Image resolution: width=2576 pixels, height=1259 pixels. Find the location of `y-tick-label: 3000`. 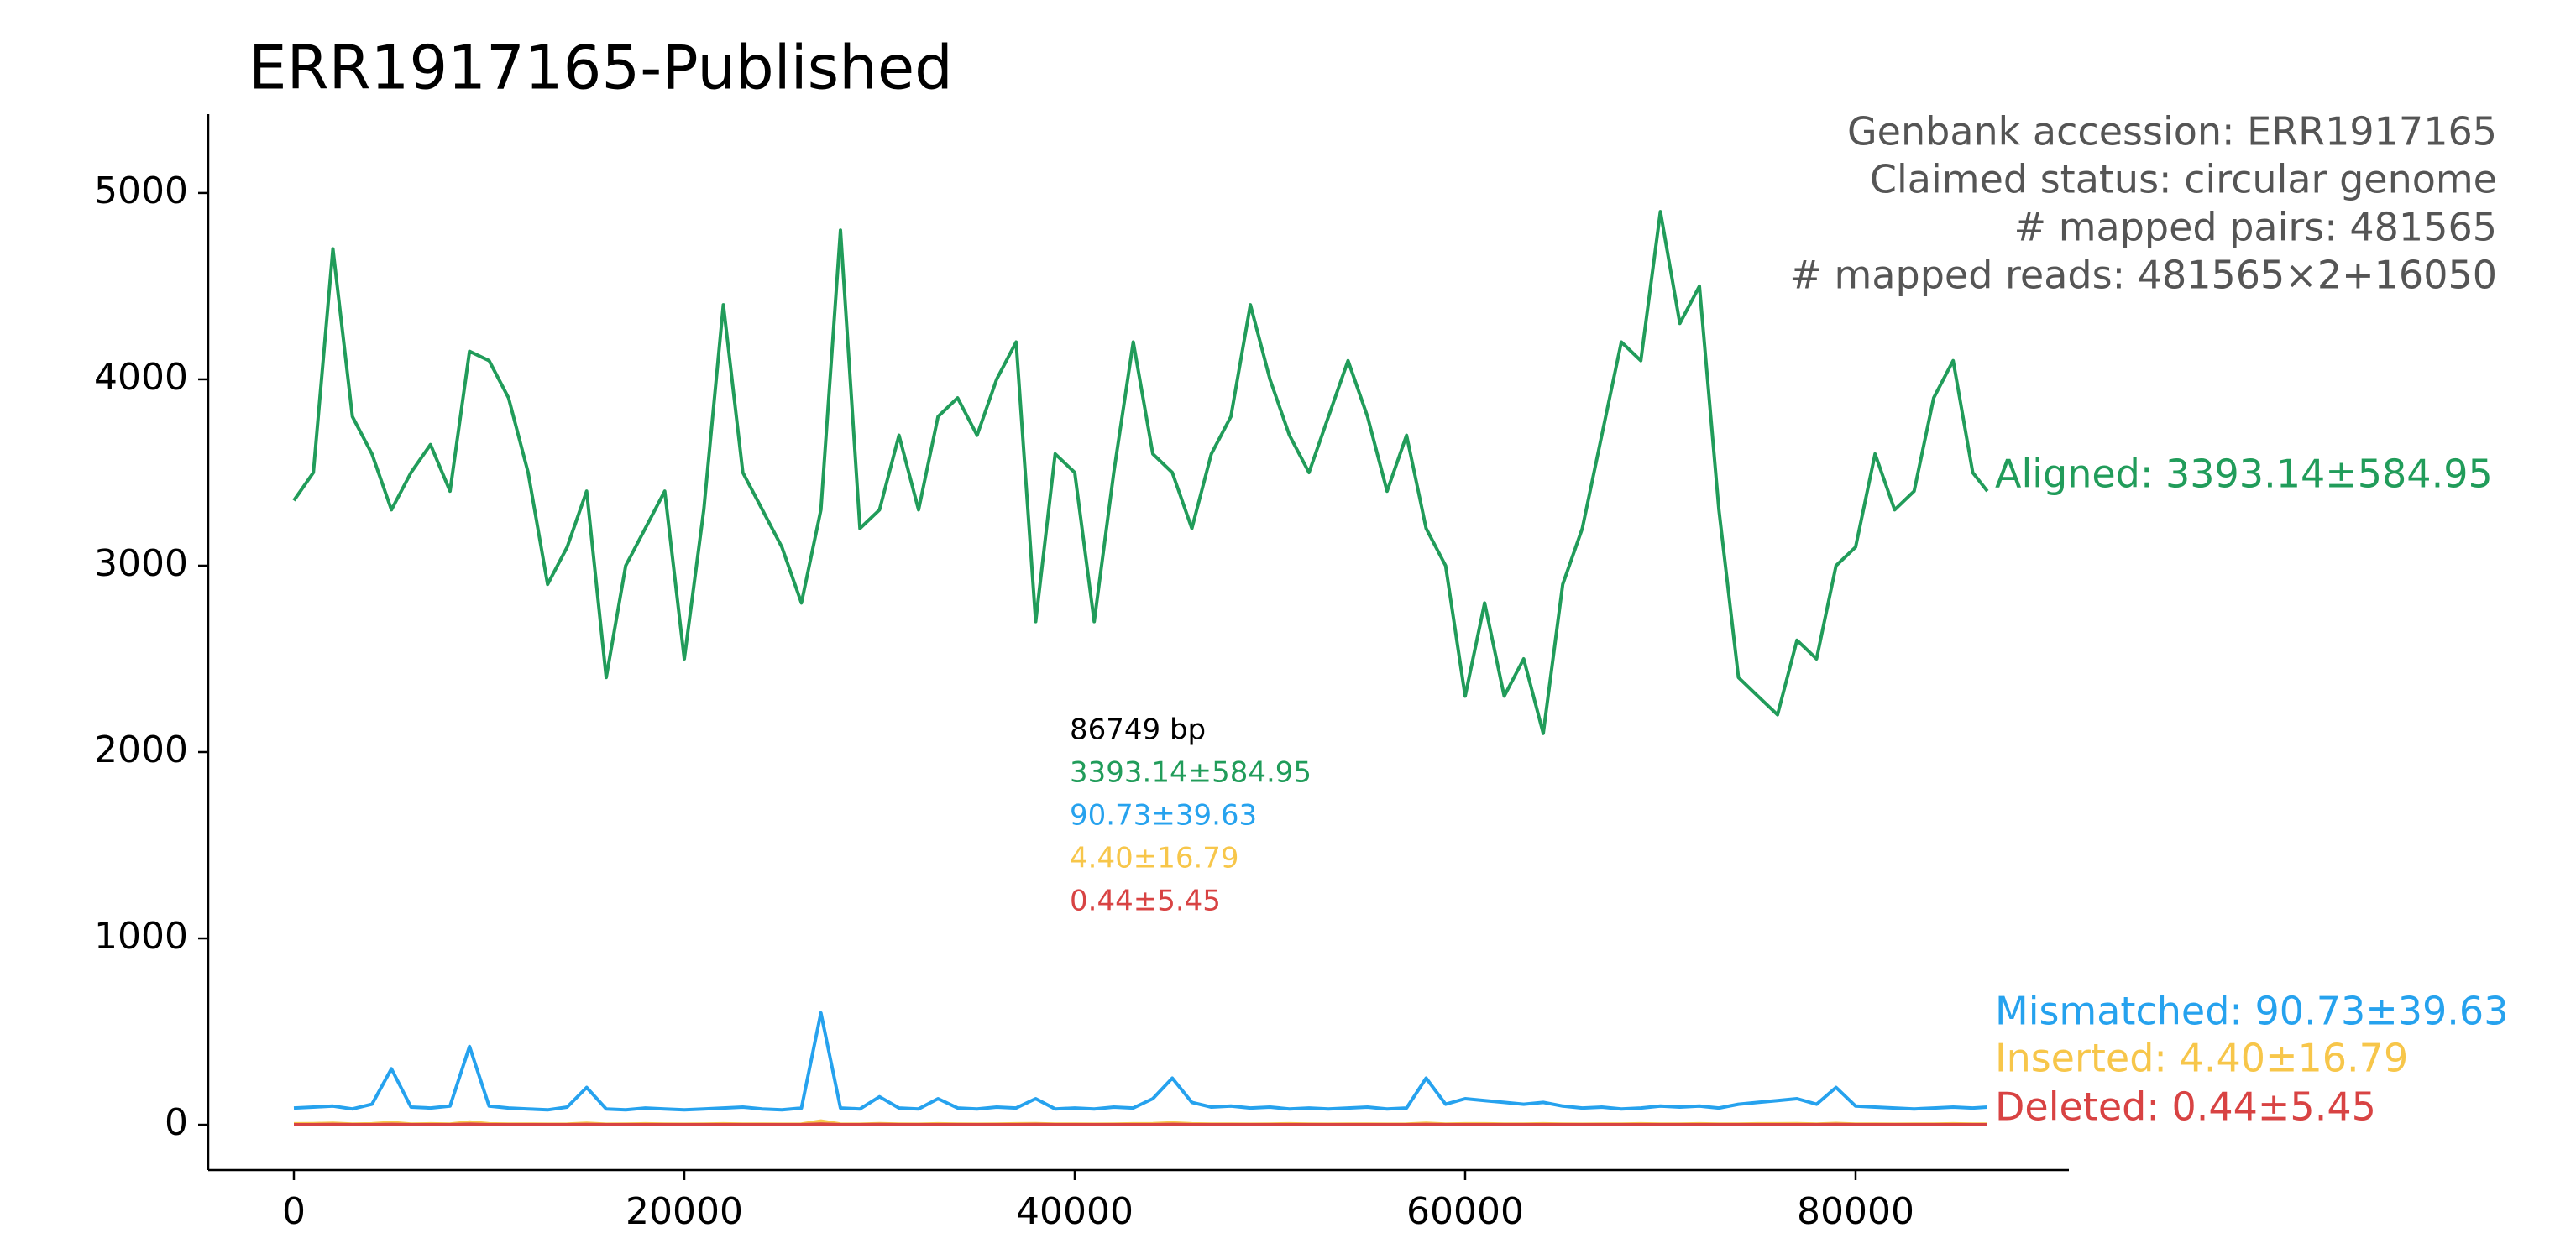

y-tick-label: 3000 is located at coordinates (141, 563).